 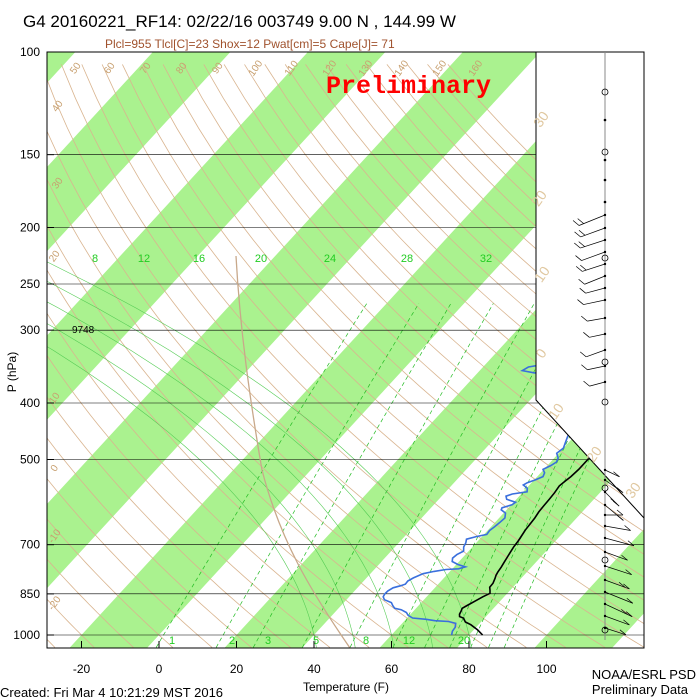 What do you see at coordinates (199, 259) in the screenshot?
I see `mixing-ratio-label: 16` at bounding box center [199, 259].